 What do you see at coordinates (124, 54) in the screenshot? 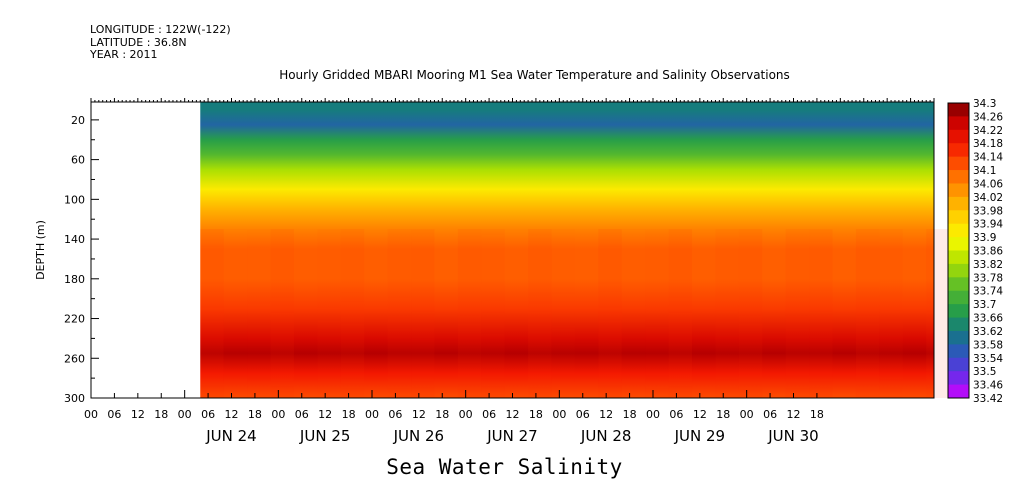
I see `year-label: YEAR : 2011` at bounding box center [124, 54].